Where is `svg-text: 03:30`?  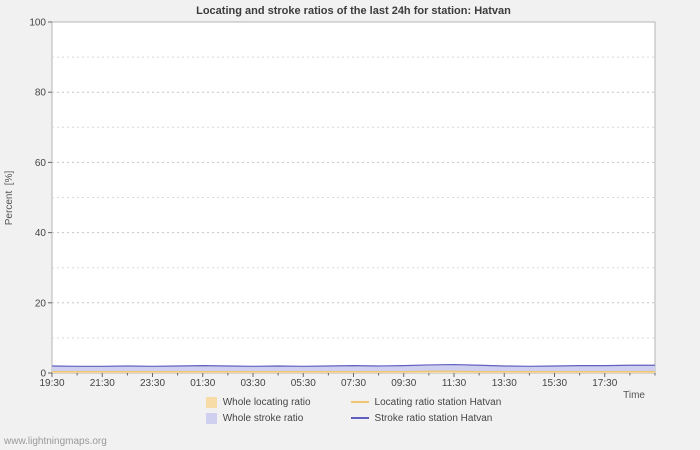
svg-text: 03:30 is located at coordinates (252, 383).